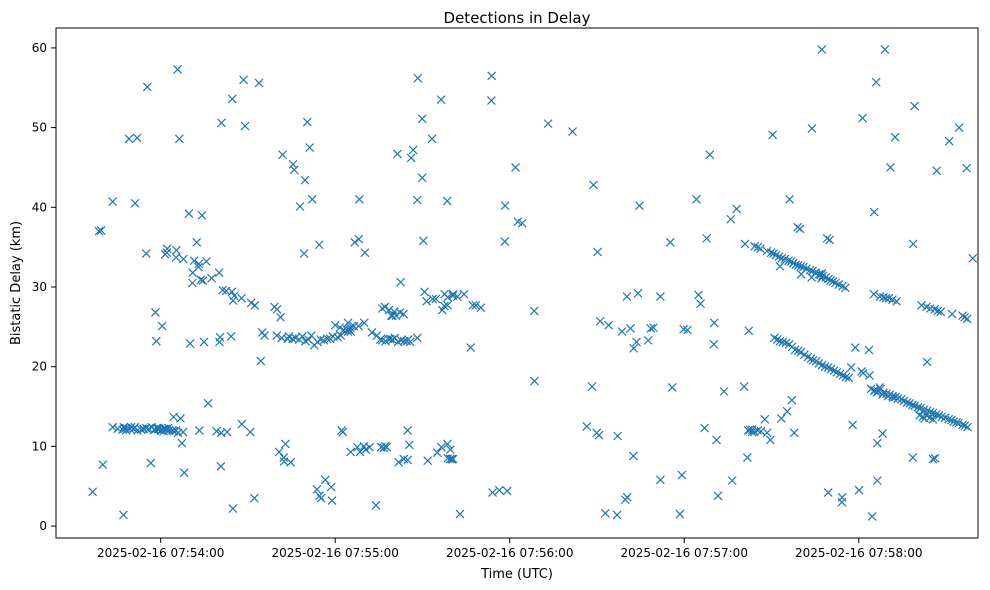 This screenshot has width=990, height=590. I want to click on y-tick-label-3: 30, so click(39, 287).